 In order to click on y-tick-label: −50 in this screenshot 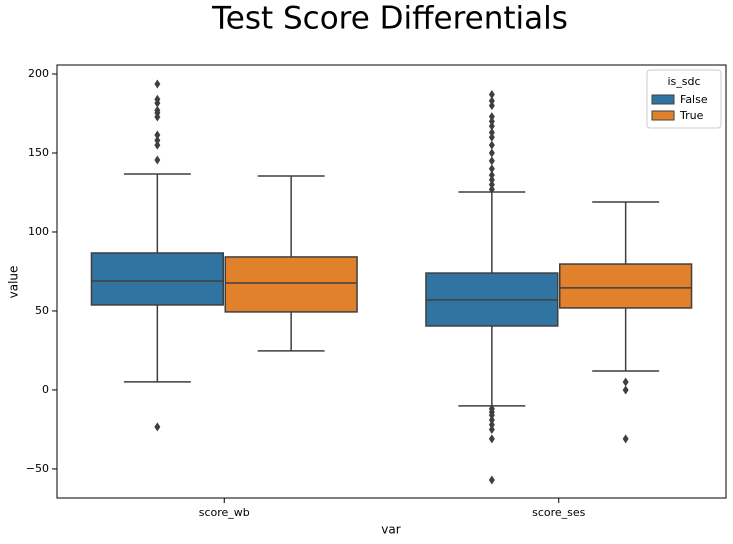, I will do `click(37, 468)`.